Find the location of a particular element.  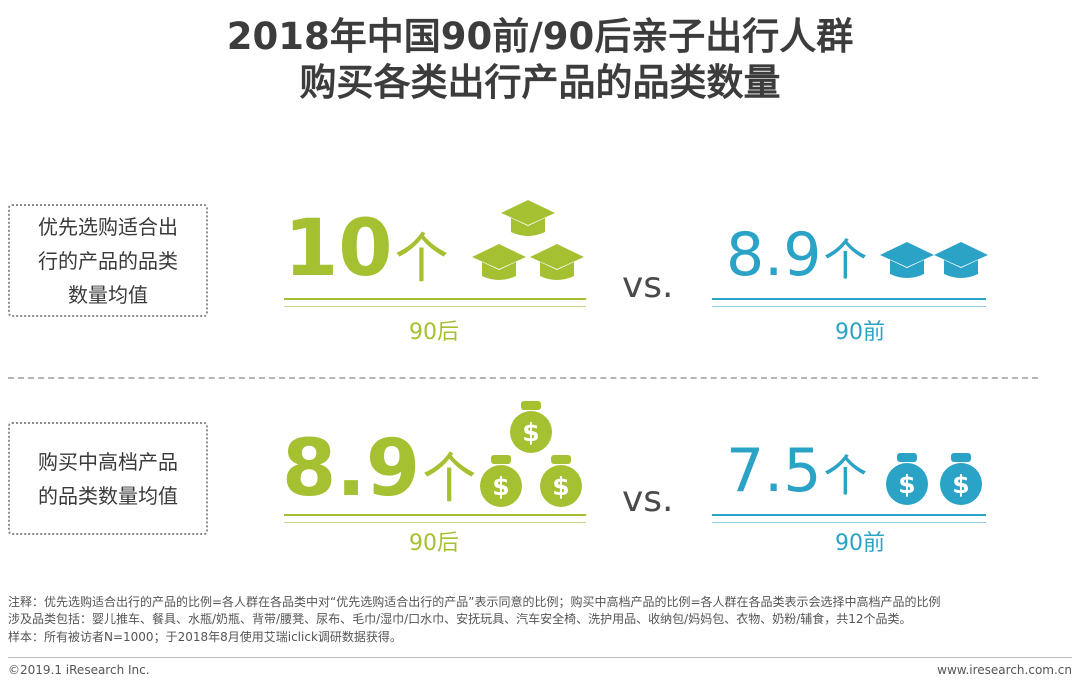

row1-left-unit: 个 is located at coordinates (421, 258).